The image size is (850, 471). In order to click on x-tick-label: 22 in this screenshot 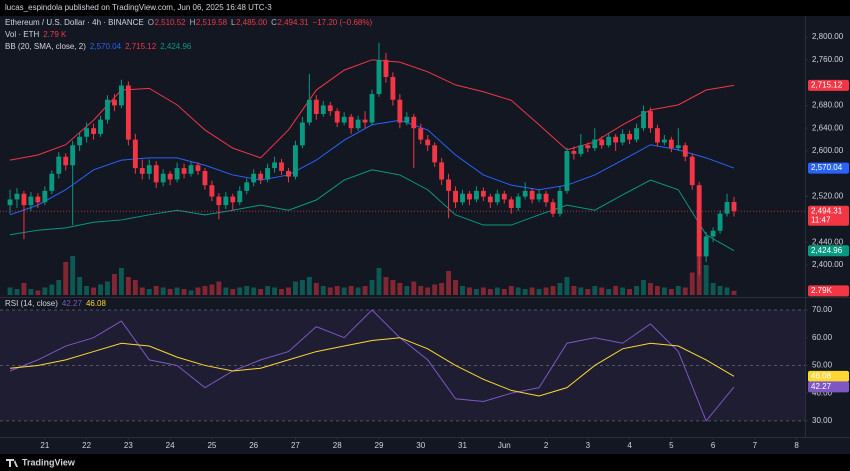, I will do `click(86, 445)`.